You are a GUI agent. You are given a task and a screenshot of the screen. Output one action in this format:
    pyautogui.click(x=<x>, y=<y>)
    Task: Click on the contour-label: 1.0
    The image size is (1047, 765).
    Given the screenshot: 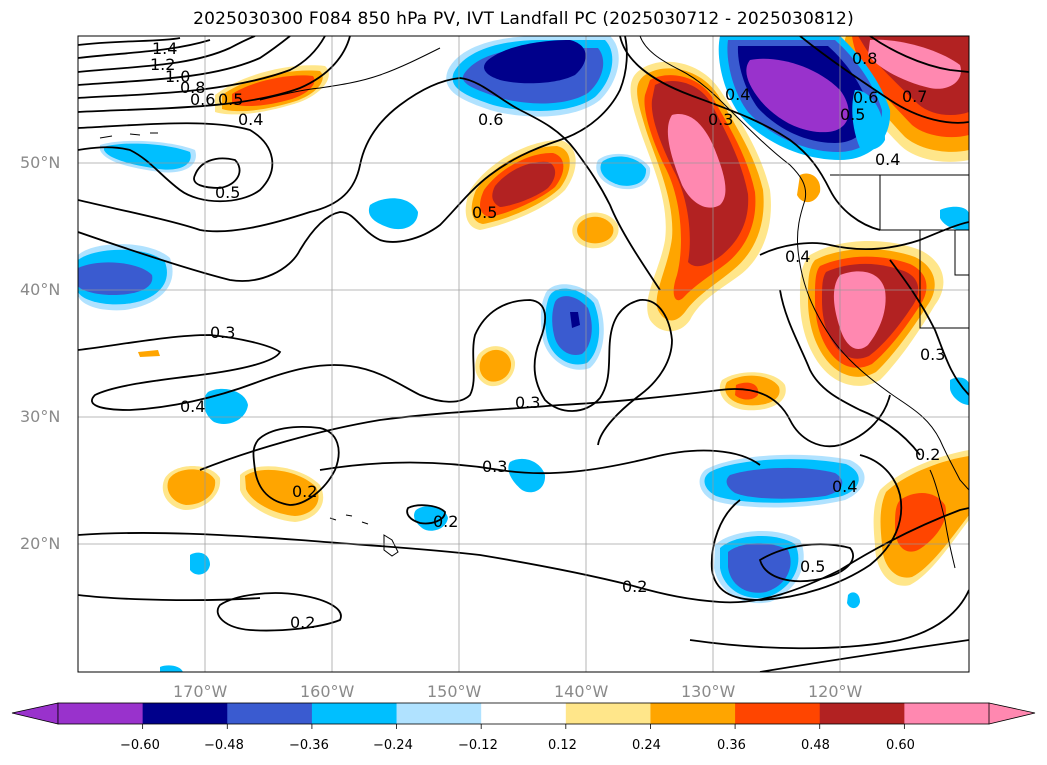 What is the action you would take?
    pyautogui.click(x=177, y=76)
    